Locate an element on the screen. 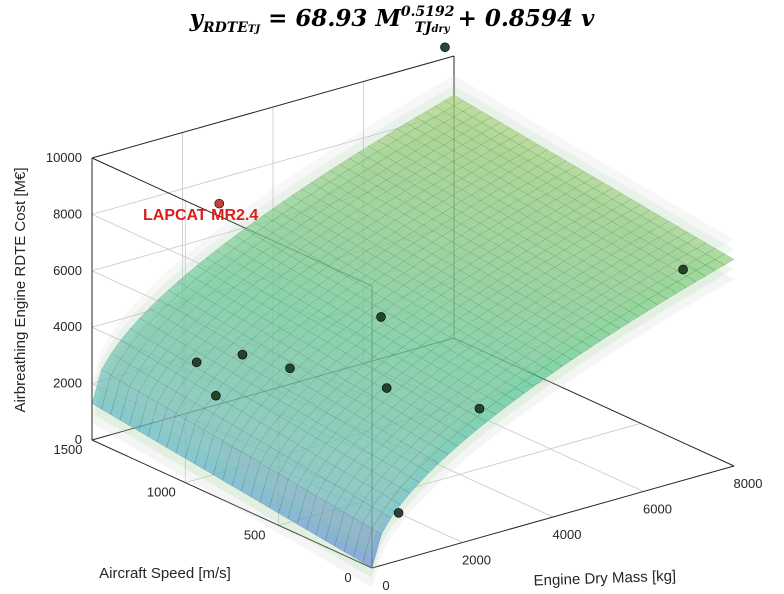 Image resolution: width=784 pixels, height=594 pixels. title-exponent: 0.5192 is located at coordinates (427, 12).